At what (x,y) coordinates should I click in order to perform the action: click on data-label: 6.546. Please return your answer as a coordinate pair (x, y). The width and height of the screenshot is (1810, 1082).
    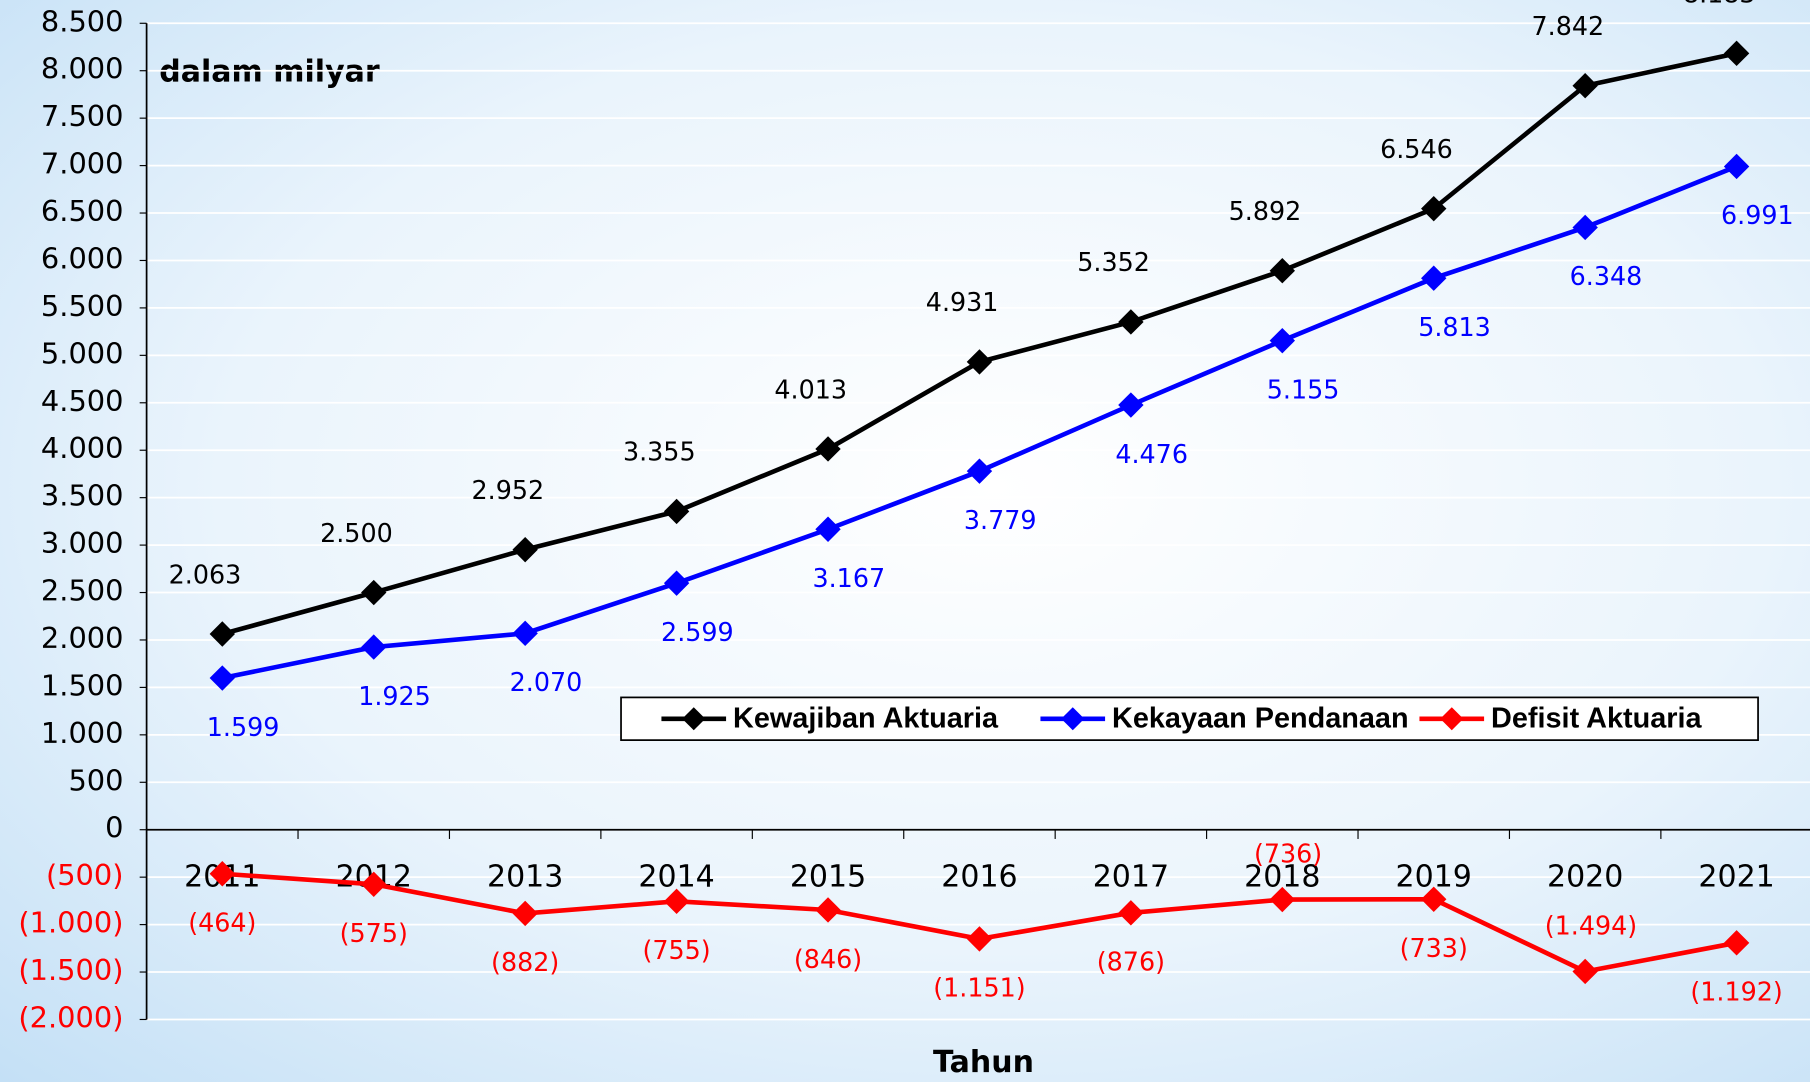
    Looking at the image, I should click on (1416, 149).